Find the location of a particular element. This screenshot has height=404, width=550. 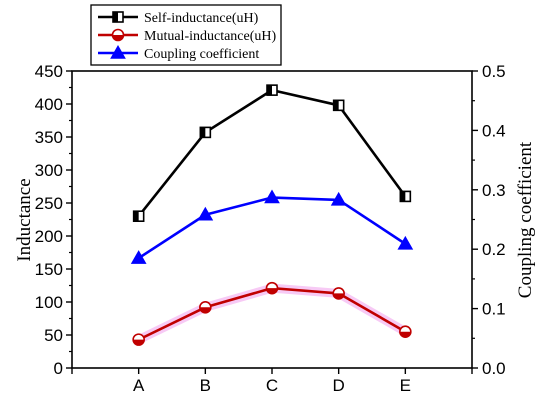

x-tick-label: E is located at coordinates (405, 385).